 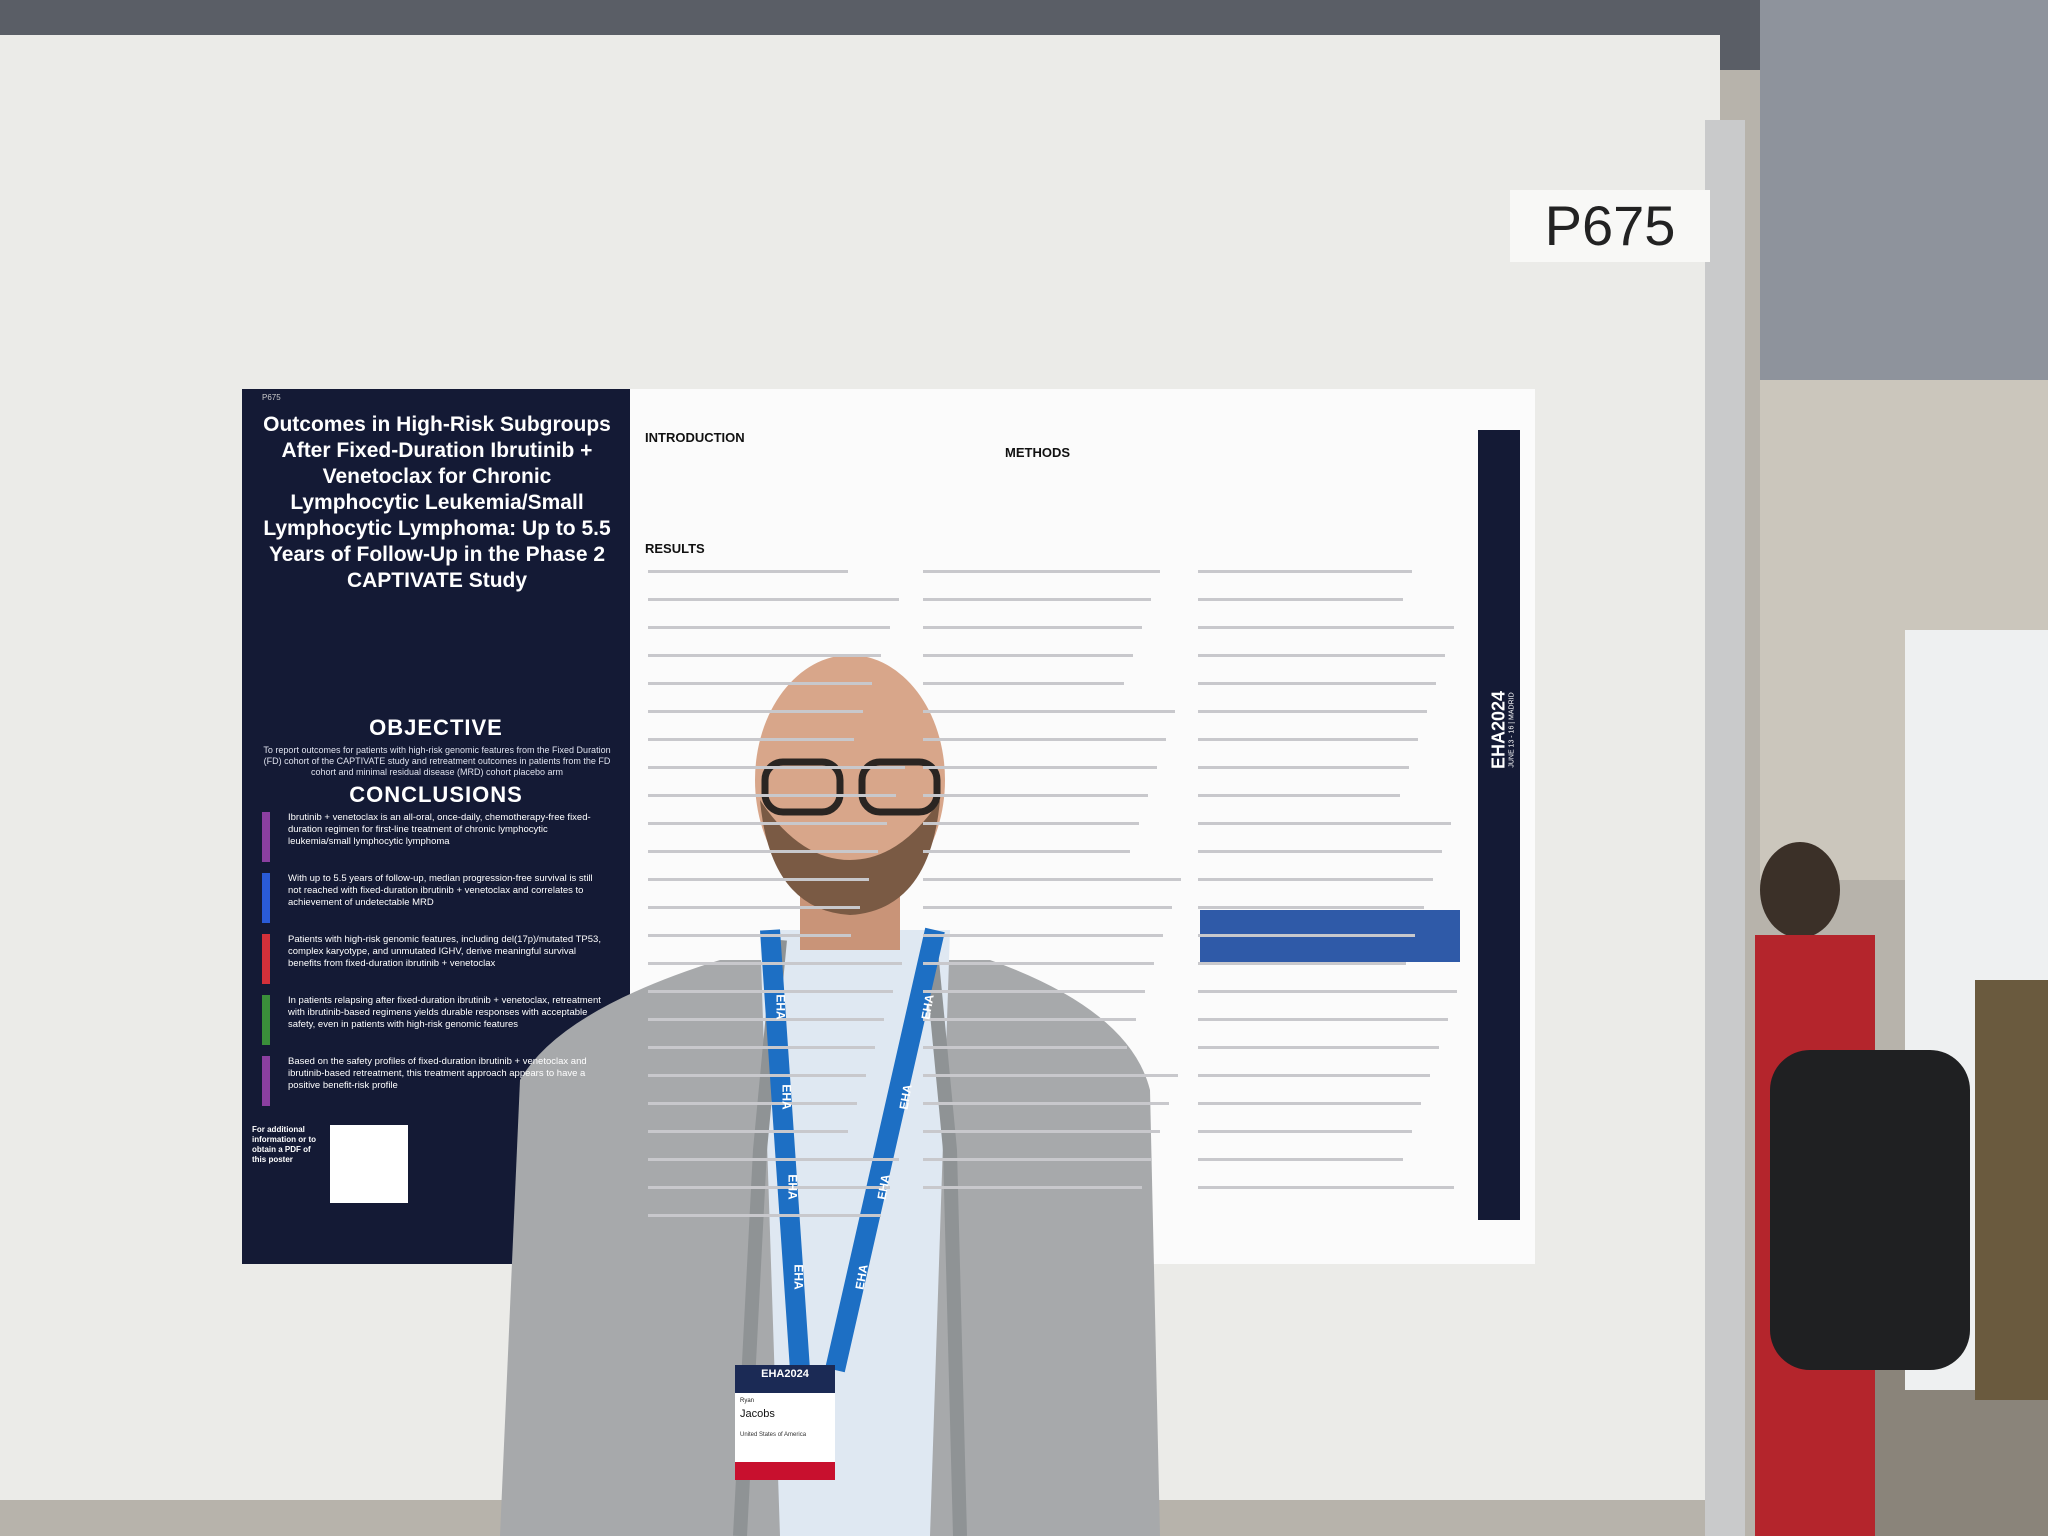 I want to click on badge-first-name: Ryan, so click(x=747, y=1401).